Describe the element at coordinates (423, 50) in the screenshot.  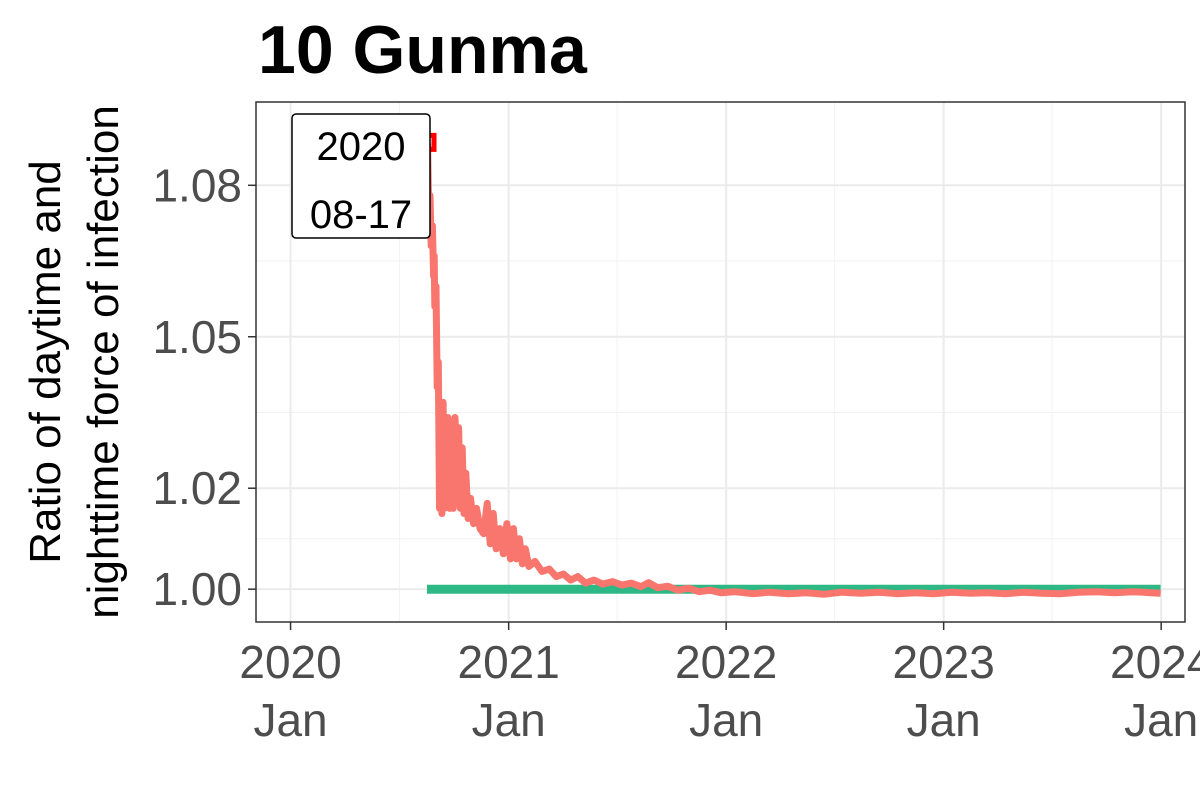
I see `chart-title: 10 Gunma` at that location.